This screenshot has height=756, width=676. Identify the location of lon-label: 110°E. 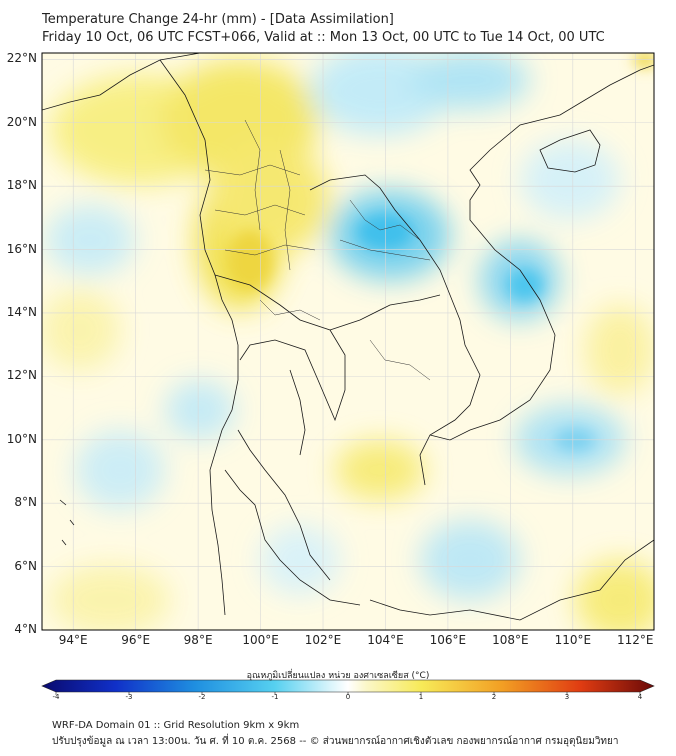
(573, 640).